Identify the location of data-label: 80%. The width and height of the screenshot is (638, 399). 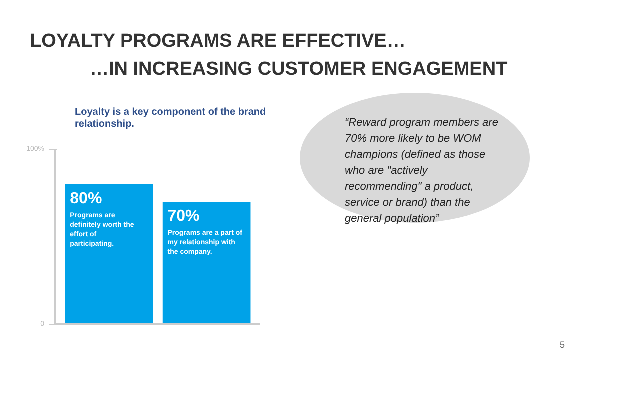
(86, 199).